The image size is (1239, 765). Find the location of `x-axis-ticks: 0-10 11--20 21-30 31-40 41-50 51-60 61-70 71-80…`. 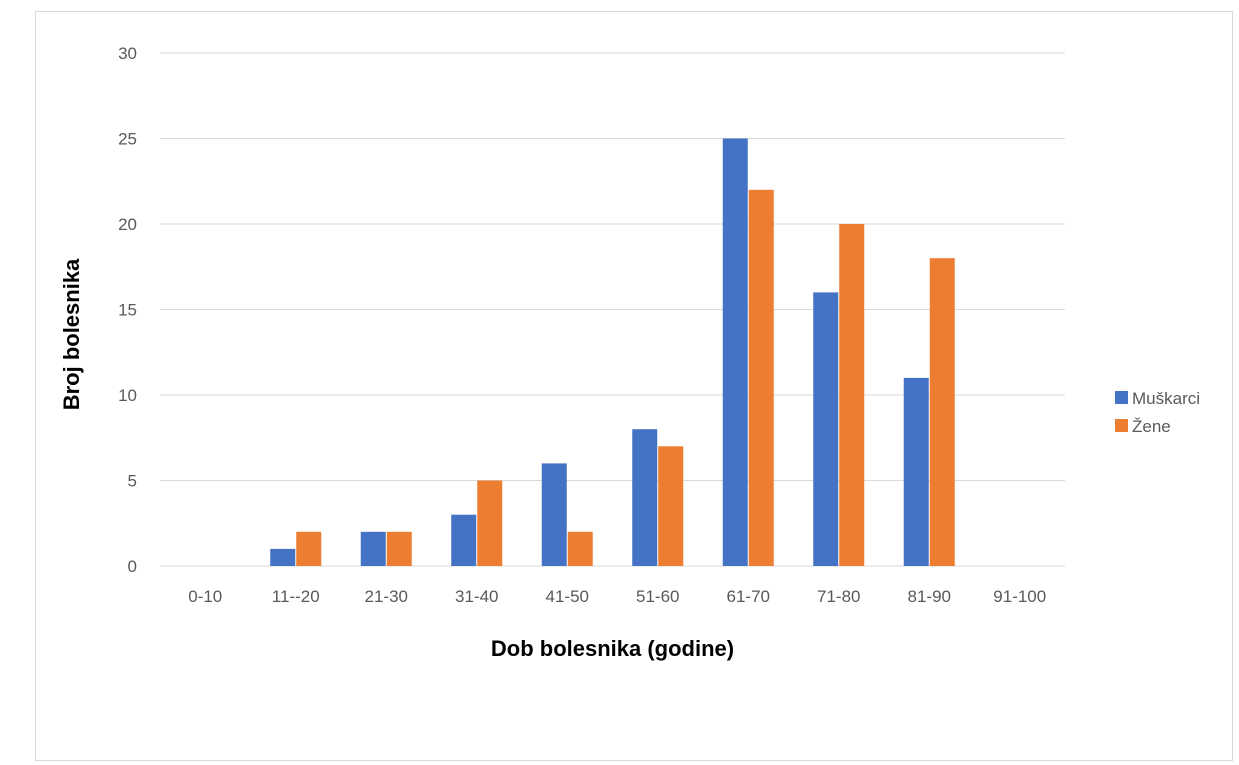

x-axis-ticks: 0-10 11--20 21-30 31-40 41-50 51-60 61-70 71-80… is located at coordinates (617, 596).